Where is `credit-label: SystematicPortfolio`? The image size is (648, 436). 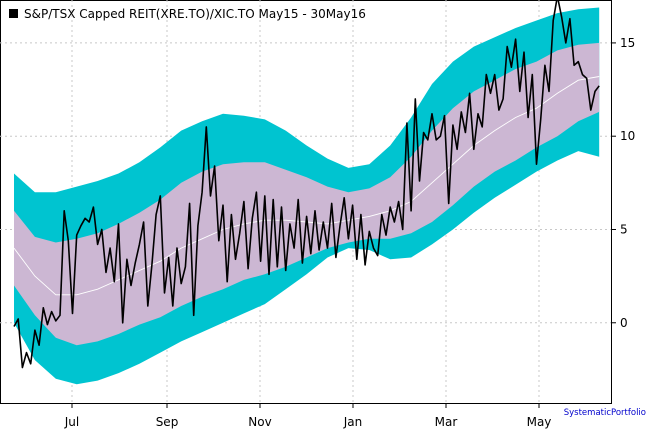 credit-label: SystematicPortfolio is located at coordinates (605, 413).